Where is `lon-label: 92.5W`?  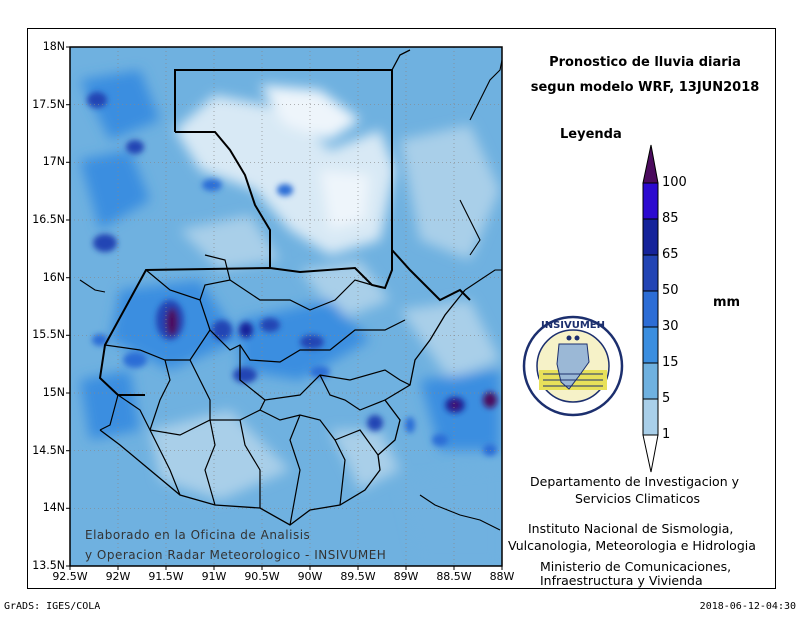
lon-label: 92.5W is located at coordinates (70, 576).